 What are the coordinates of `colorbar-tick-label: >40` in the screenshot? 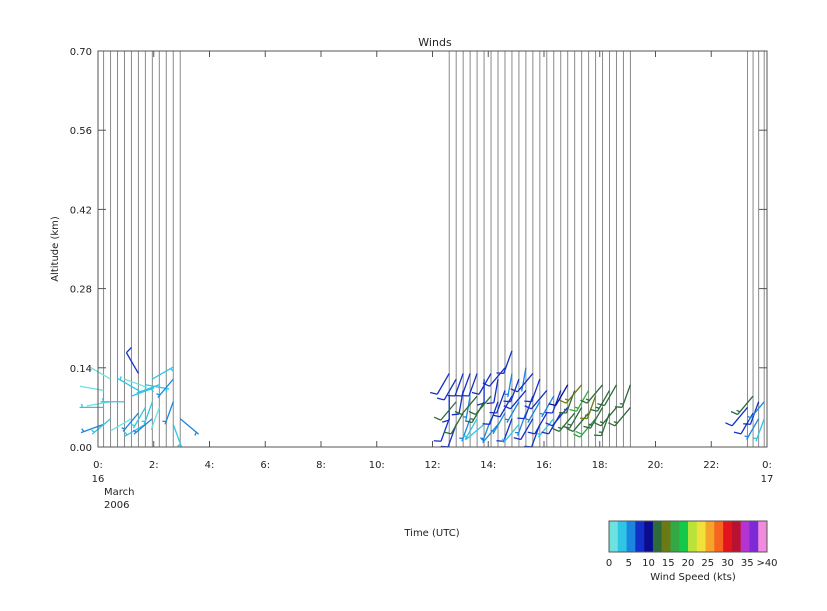 It's located at (766, 563).